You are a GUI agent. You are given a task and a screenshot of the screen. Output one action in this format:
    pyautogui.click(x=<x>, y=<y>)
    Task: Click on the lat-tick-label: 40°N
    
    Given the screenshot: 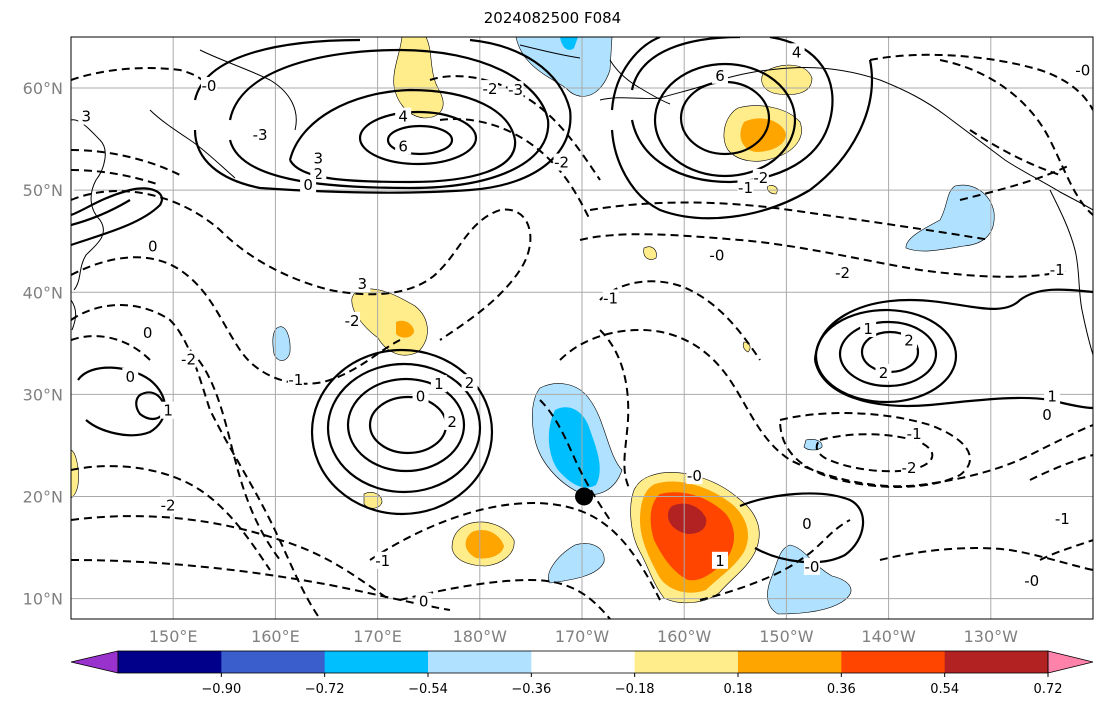 What is the action you would take?
    pyautogui.click(x=43, y=292)
    